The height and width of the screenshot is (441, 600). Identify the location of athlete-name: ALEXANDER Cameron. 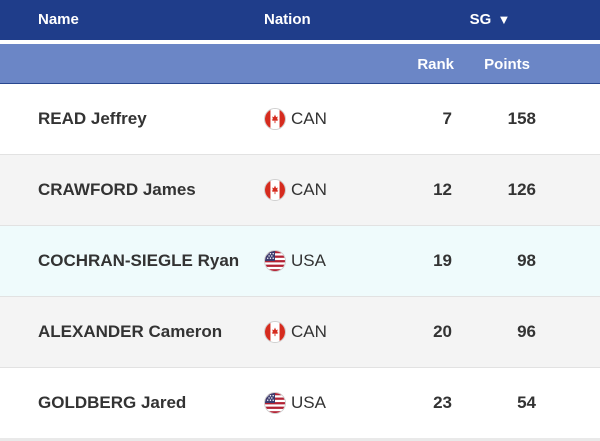
(130, 331).